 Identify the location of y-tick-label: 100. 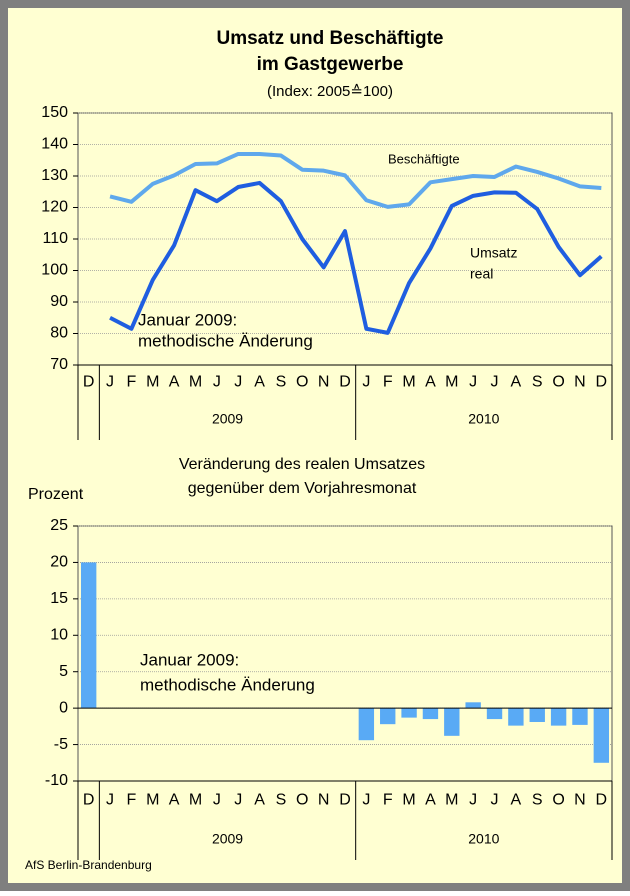
(54, 270).